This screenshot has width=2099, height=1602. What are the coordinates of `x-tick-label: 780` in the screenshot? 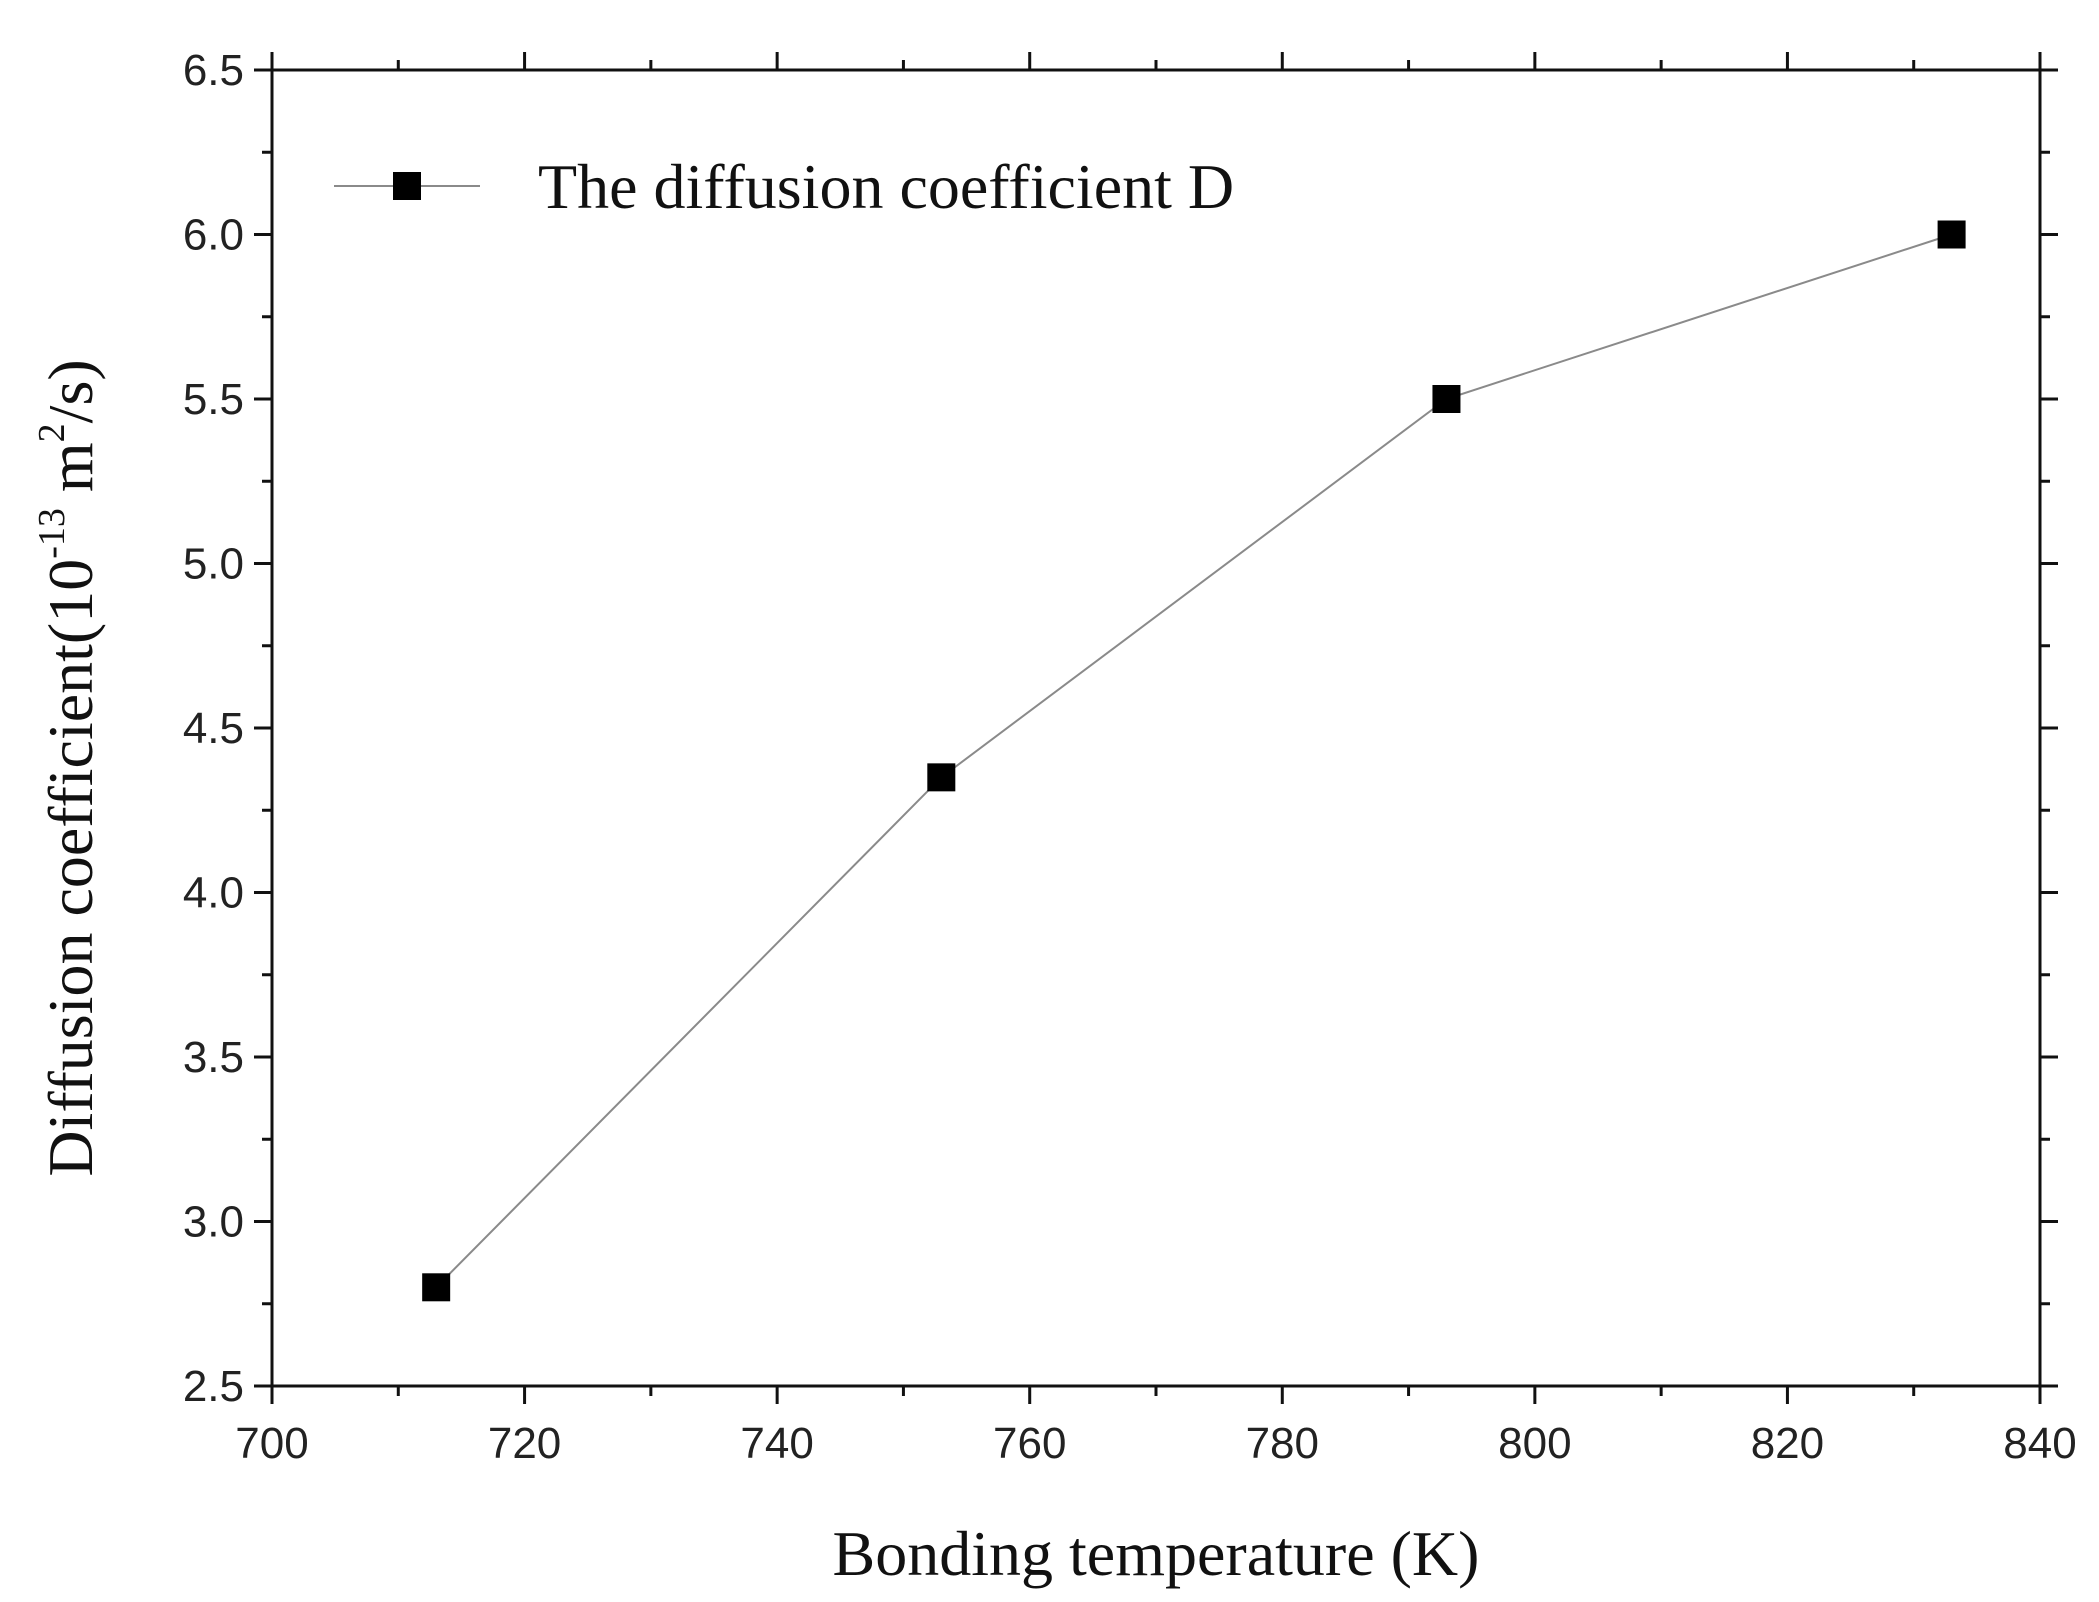 It's located at (1282, 1443).